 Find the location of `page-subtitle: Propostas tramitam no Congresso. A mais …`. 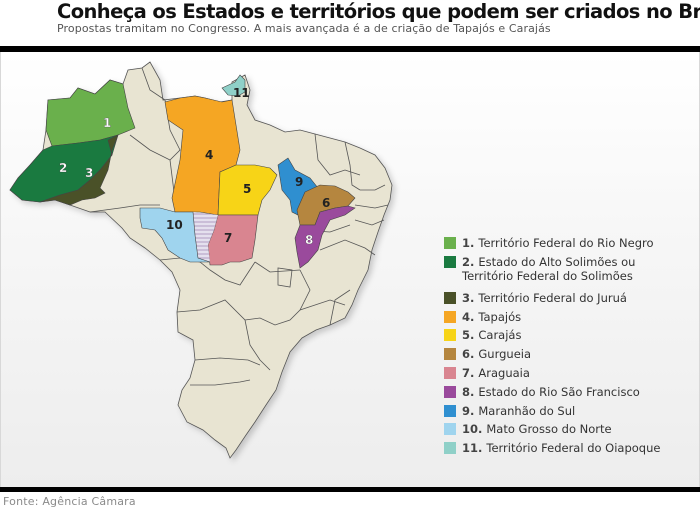

page-subtitle: Propostas tramitam no Congresso. A mais … is located at coordinates (304, 28).